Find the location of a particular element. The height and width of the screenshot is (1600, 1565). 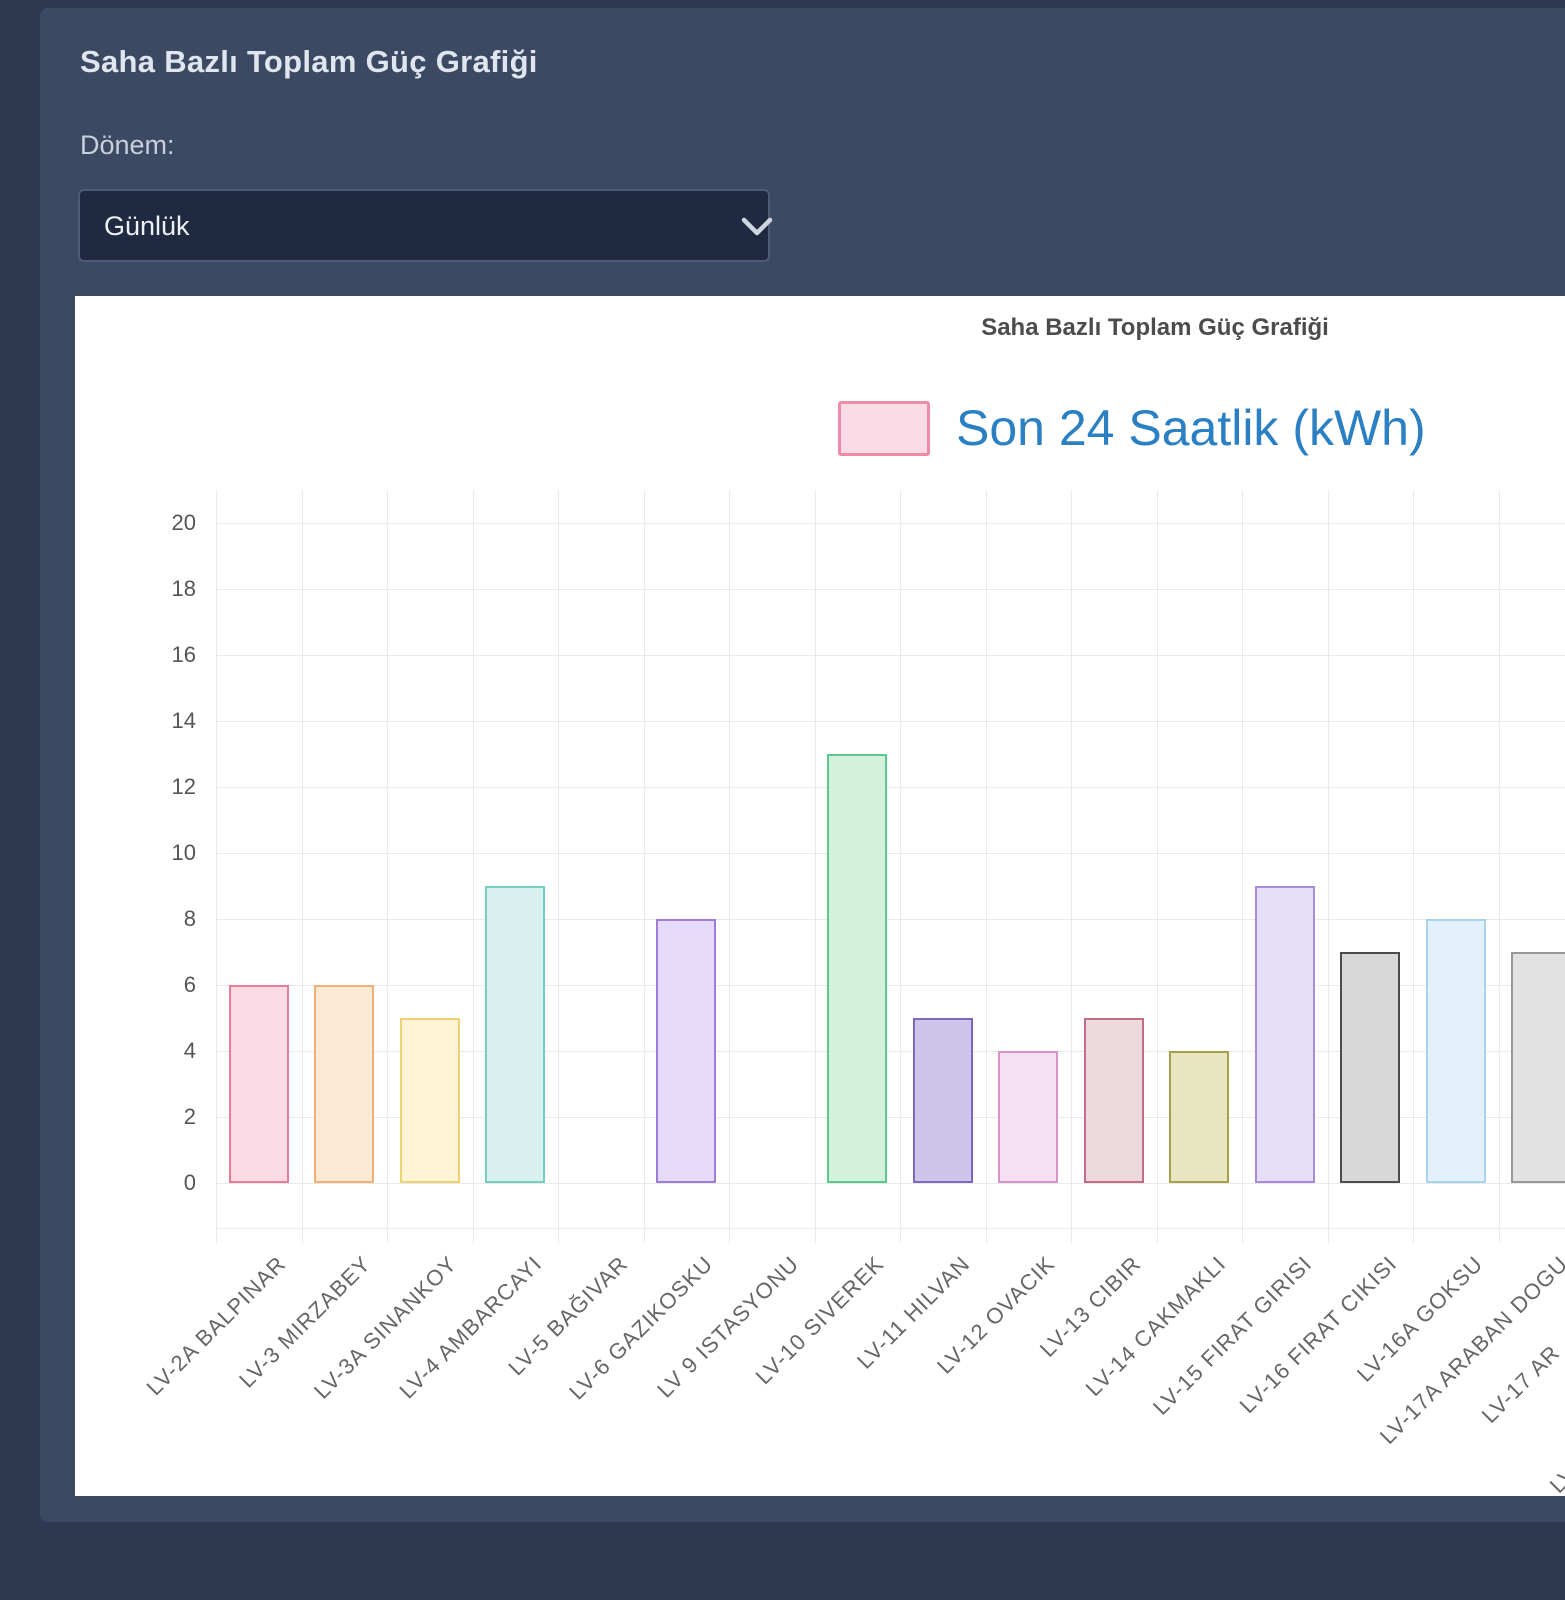

y-axis-tick-label: 8 is located at coordinates (189, 918).